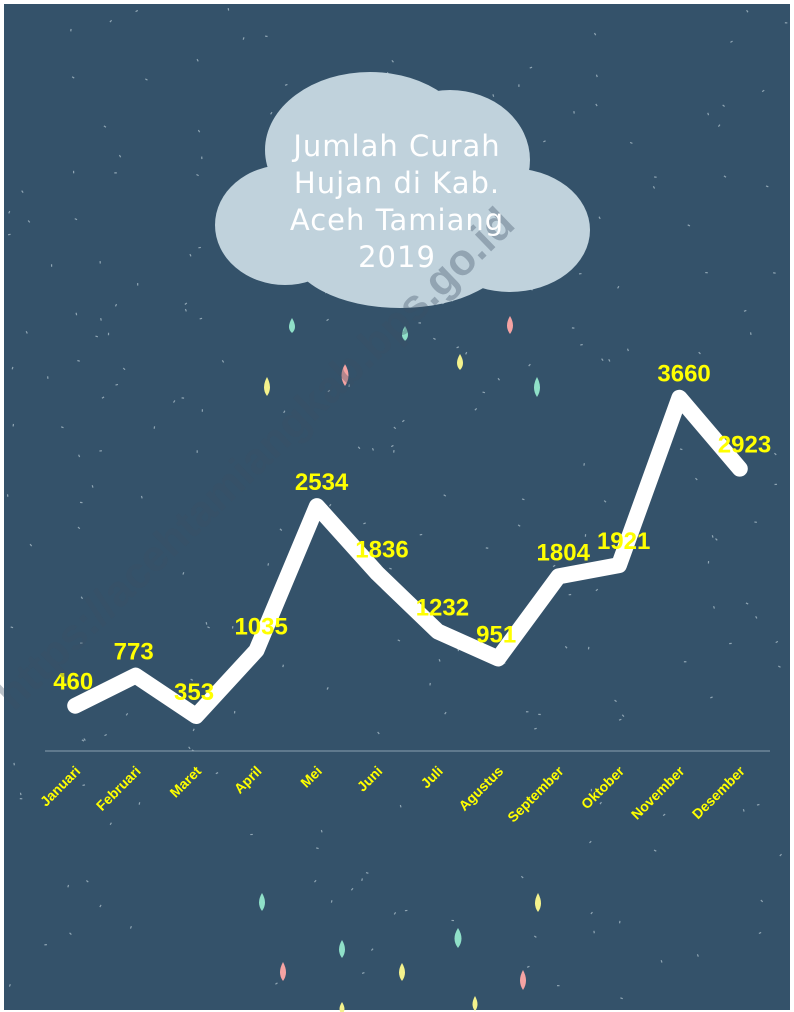  Describe the element at coordinates (322, 482) in the screenshot. I see `data-label: 2534` at that location.